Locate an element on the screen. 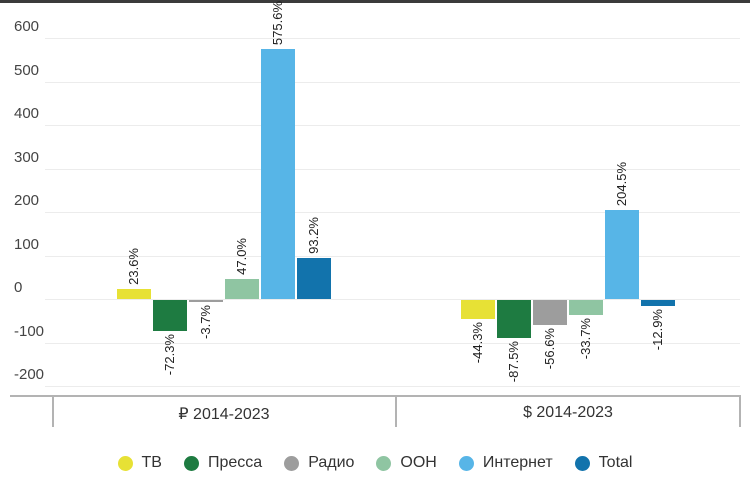 Image resolution: width=750 pixels, height=478 pixels. x-axis-group-label-usd: $ 2014-2023 is located at coordinates (568, 412).